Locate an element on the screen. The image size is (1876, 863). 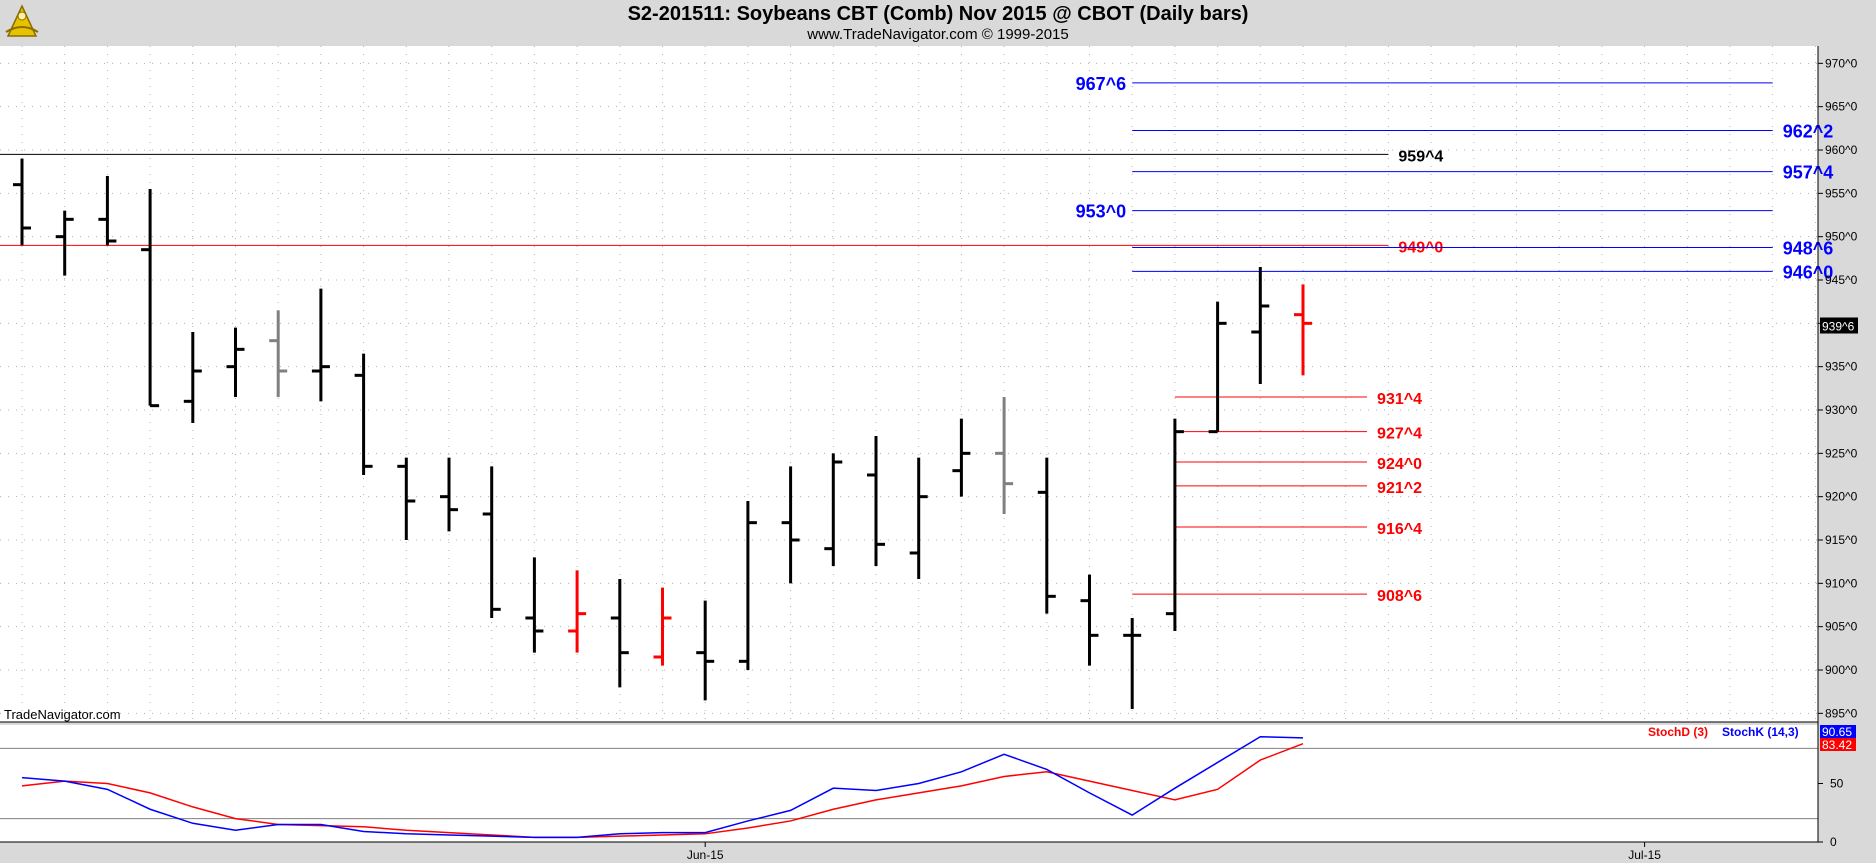
level-label: 927^4 is located at coordinates (1399, 434).